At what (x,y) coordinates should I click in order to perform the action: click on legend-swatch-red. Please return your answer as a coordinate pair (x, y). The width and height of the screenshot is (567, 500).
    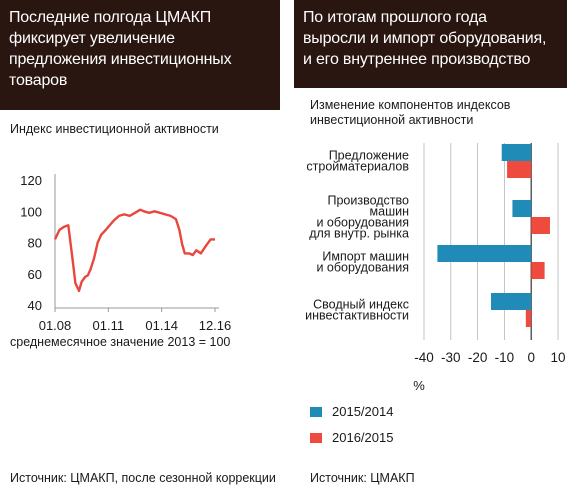
    Looking at the image, I should click on (316, 437).